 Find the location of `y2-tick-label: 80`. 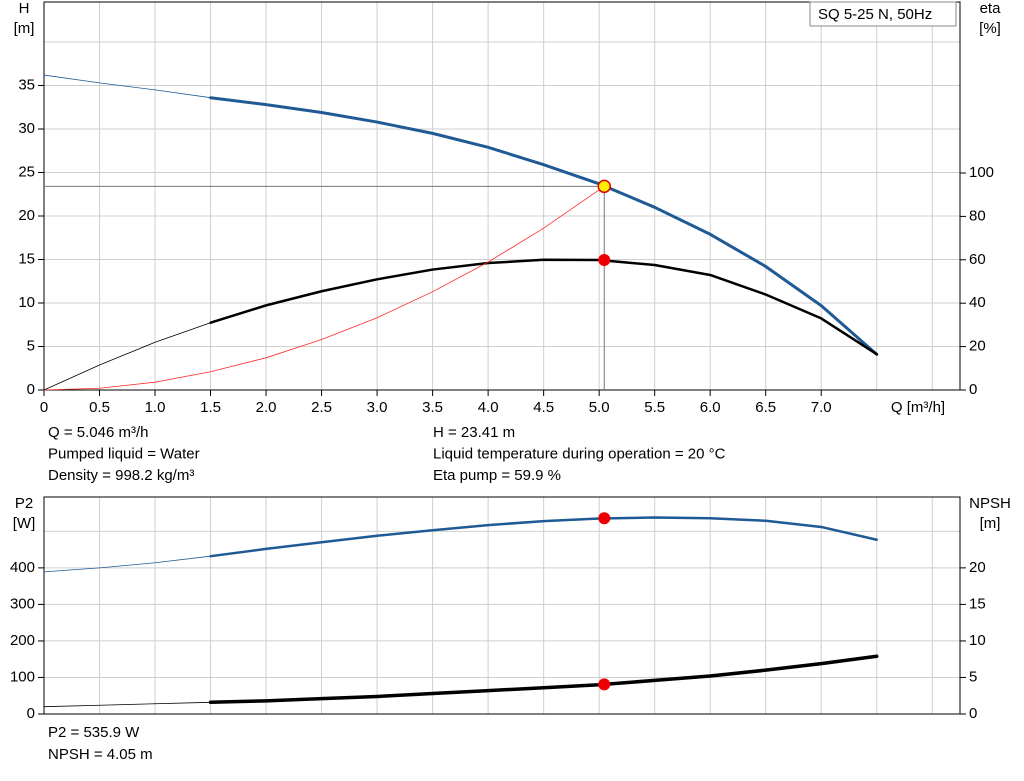

y2-tick-label: 80 is located at coordinates (977, 215).